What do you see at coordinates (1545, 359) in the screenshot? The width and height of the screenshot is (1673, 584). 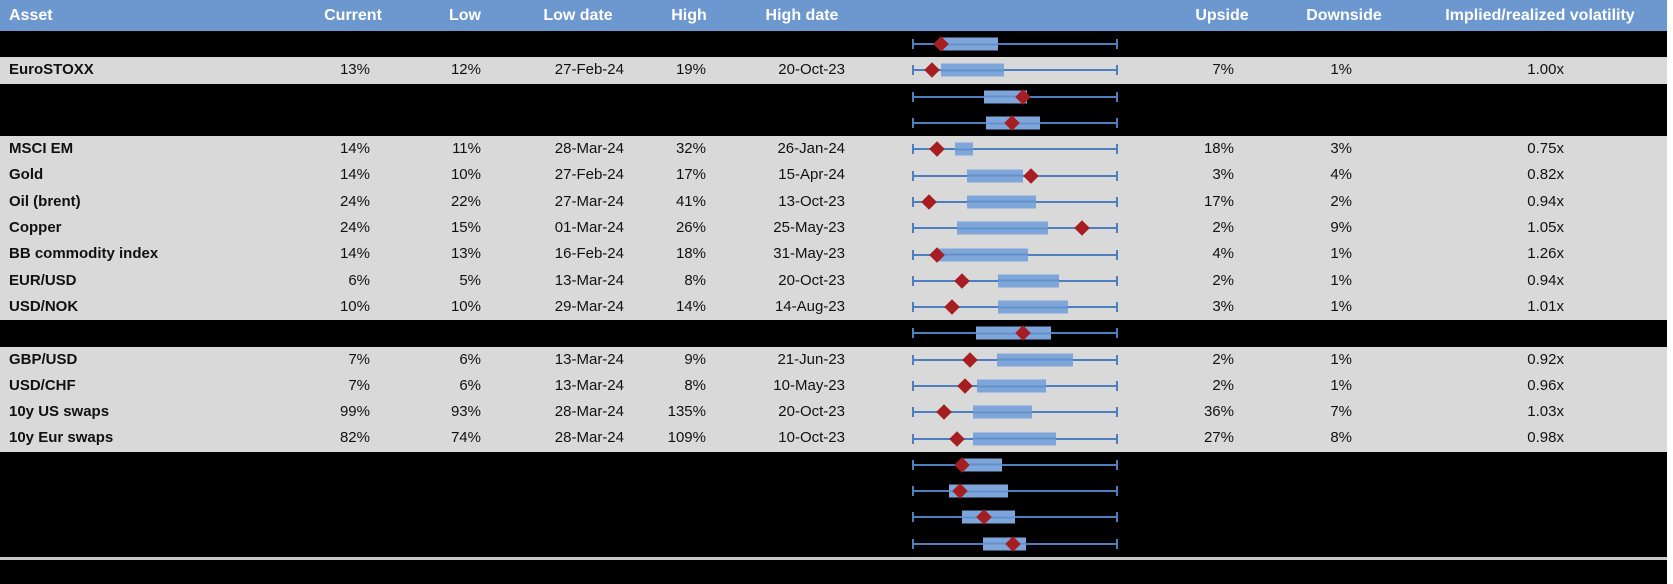 I see `implied-realized-cell: 0.92x` at bounding box center [1545, 359].